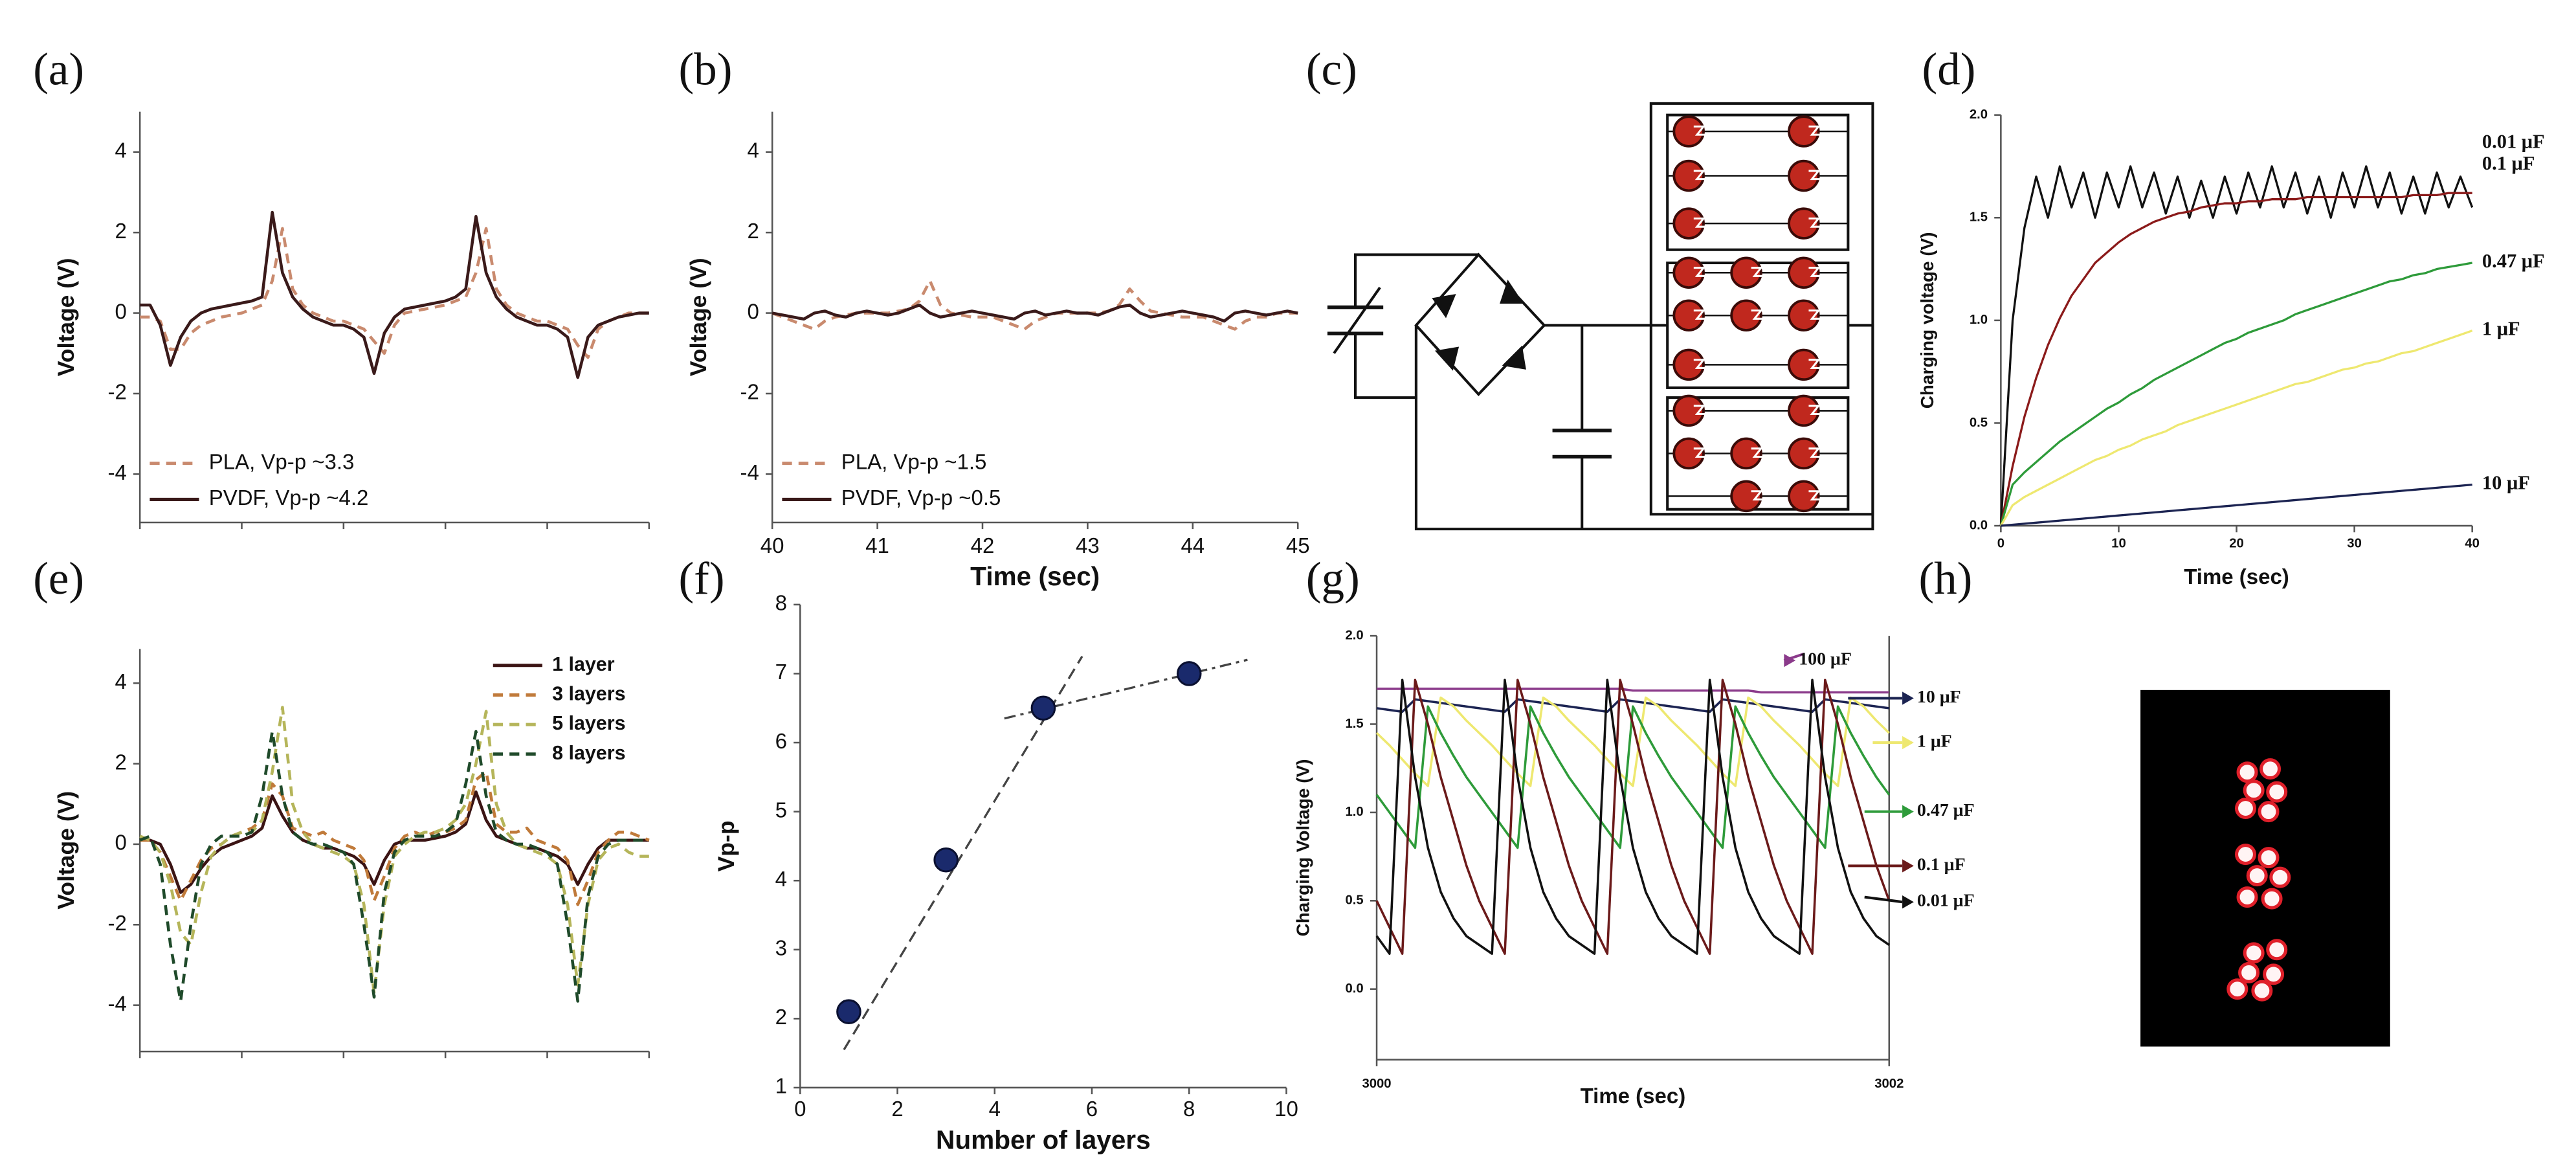  What do you see at coordinates (995, 1109) in the screenshot?
I see `x-tick-label: 4` at bounding box center [995, 1109].